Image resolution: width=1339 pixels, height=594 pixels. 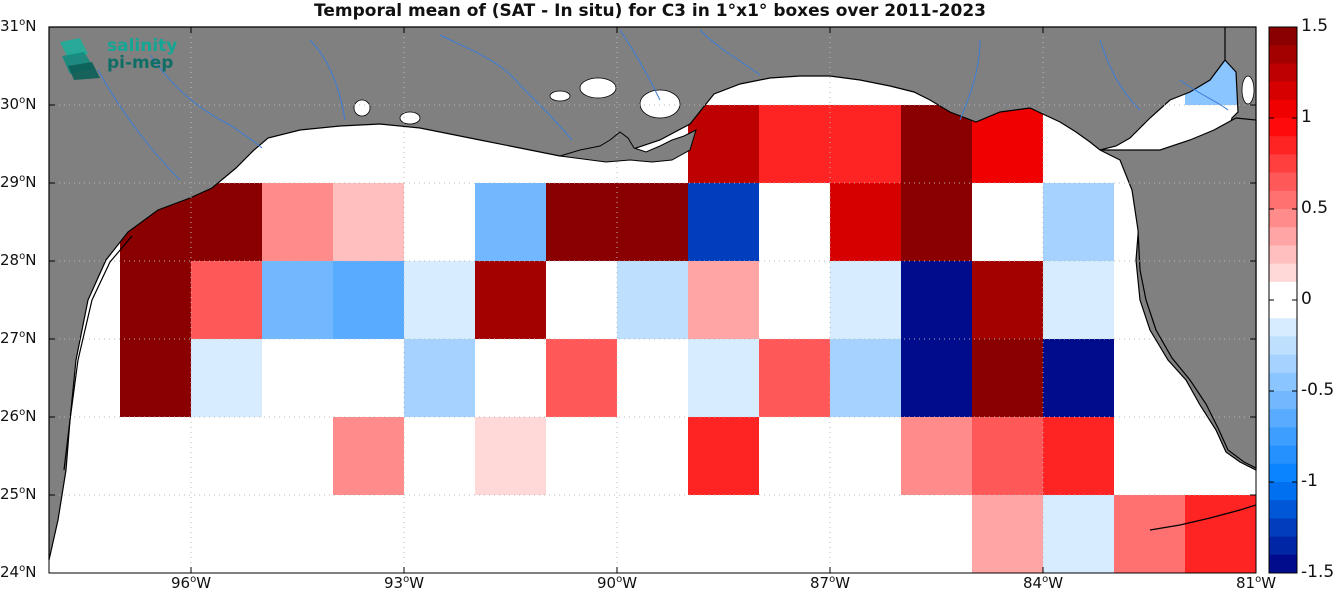 I want to click on y-tick-label-degrees: 31, so click(x=10, y=26).